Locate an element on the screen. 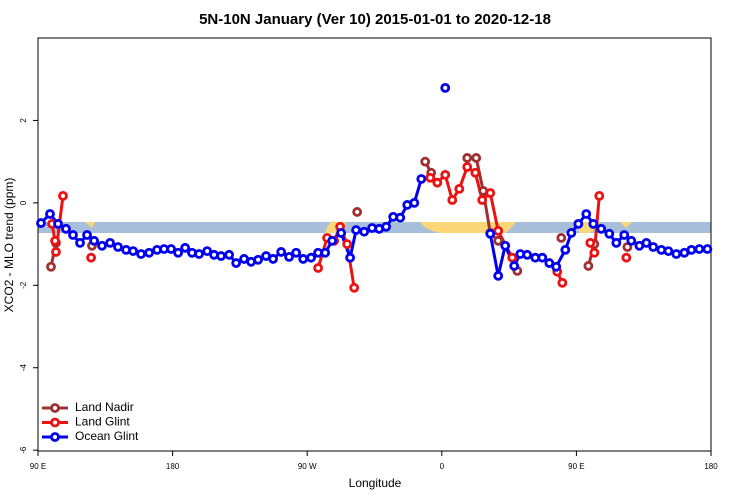 Image resolution: width=750 pixels, height=500 pixels. y-tick-label: 0 is located at coordinates (23, 202).